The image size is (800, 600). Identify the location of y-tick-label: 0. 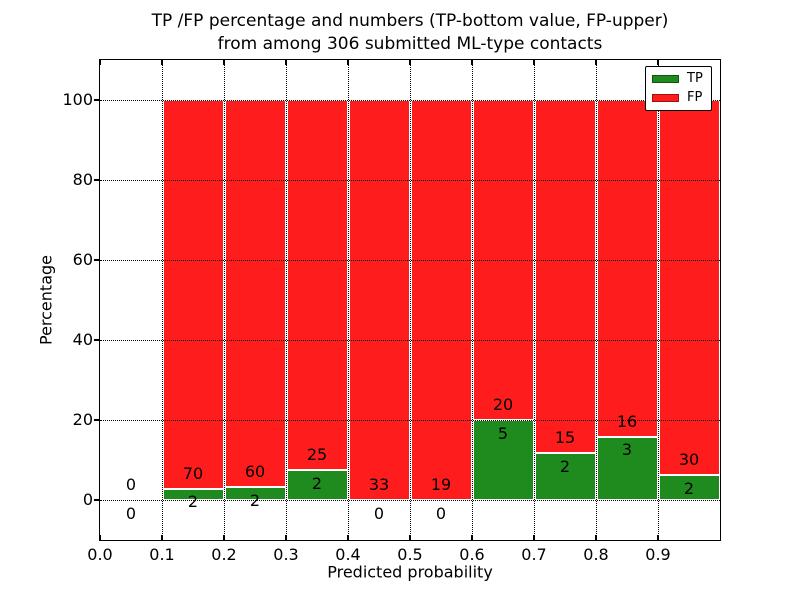
(87, 499).